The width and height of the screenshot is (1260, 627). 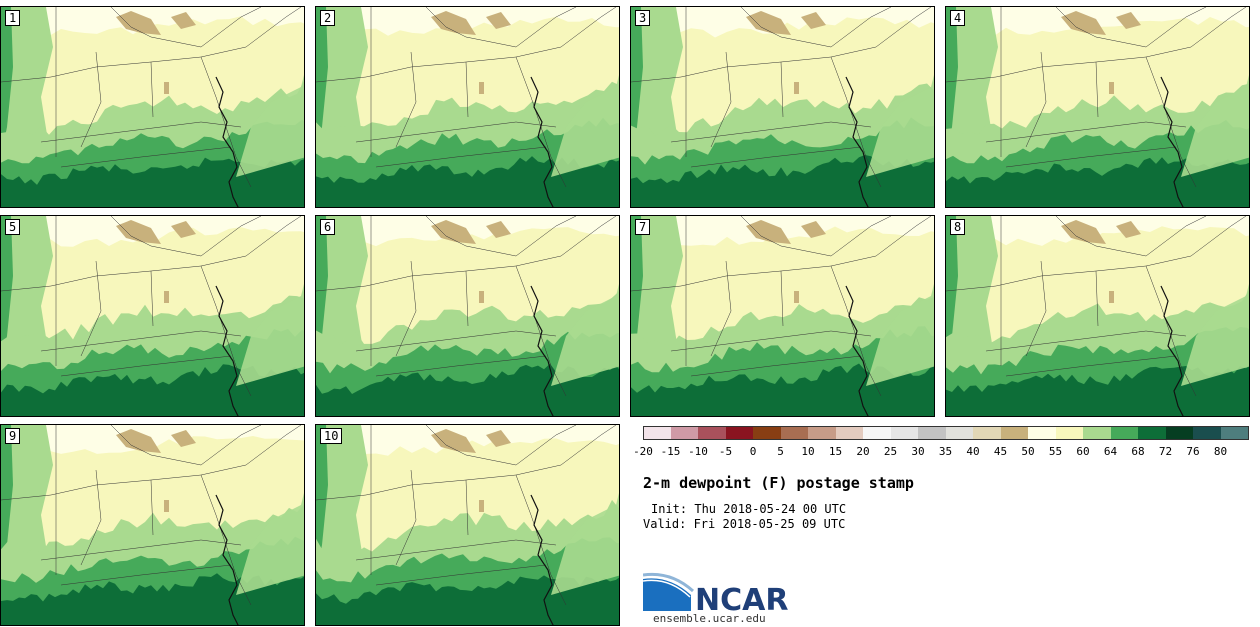 I want to click on member-number: 5, so click(x=13, y=227).